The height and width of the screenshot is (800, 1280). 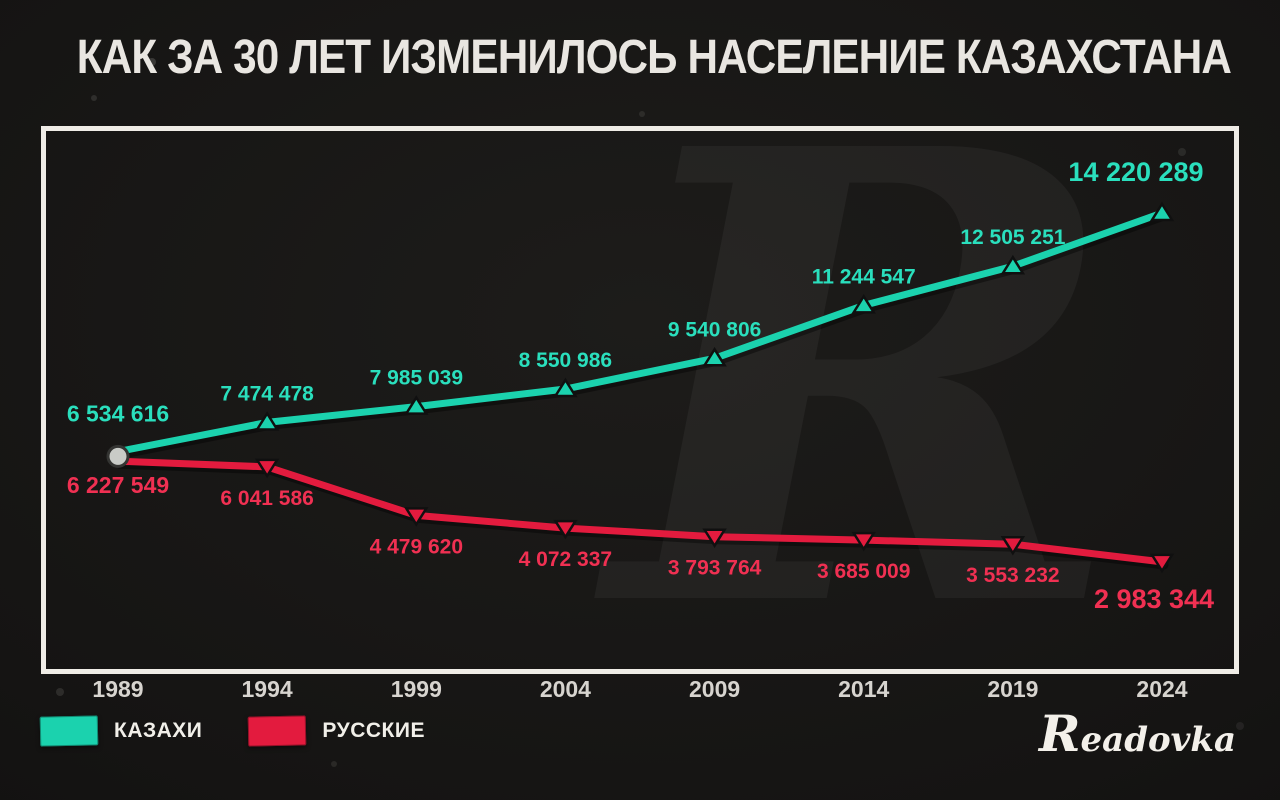 I want to click on x-tick-2004: 2004, so click(x=565, y=689).